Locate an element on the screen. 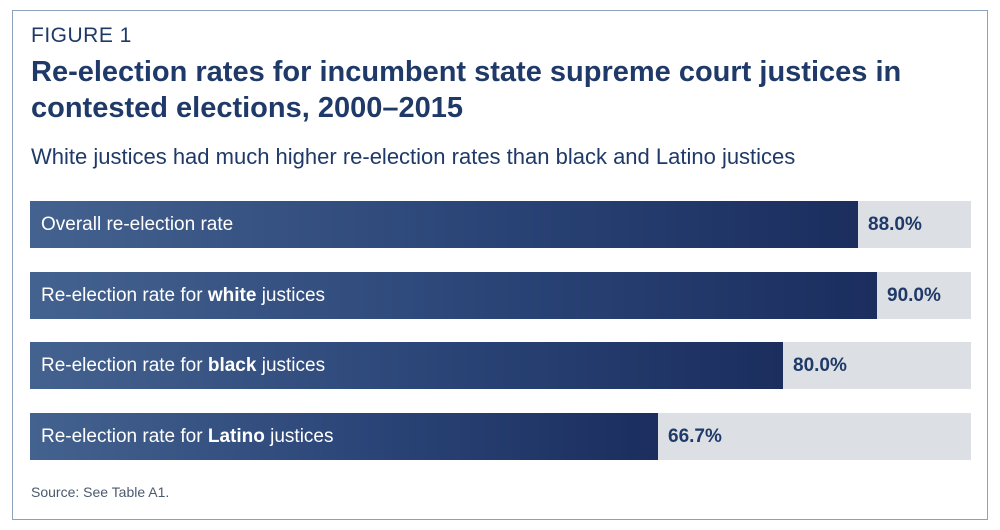  bar-category-label: Re-election rate for black justices is located at coordinates (183, 365).